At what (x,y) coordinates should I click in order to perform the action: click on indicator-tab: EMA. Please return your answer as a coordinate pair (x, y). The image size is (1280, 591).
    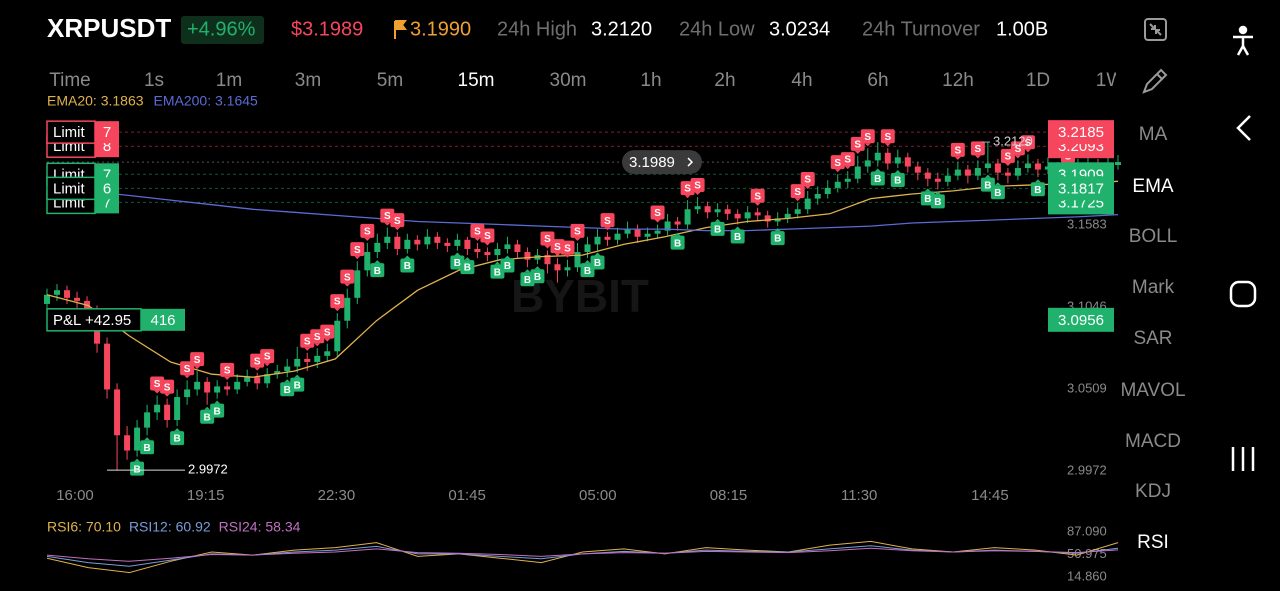
    Looking at the image, I should click on (1153, 186).